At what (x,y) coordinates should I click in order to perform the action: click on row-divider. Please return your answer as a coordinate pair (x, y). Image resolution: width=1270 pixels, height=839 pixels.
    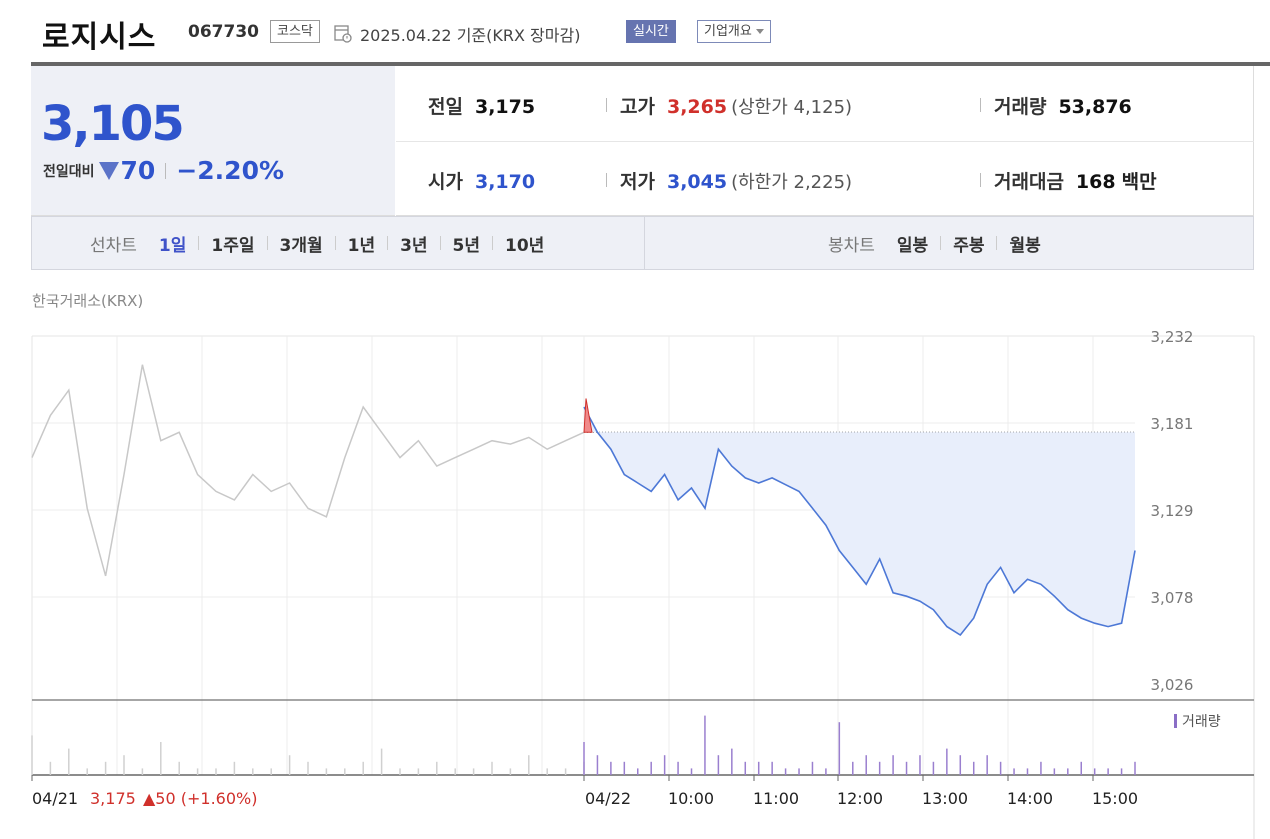
    Looking at the image, I should click on (825, 141).